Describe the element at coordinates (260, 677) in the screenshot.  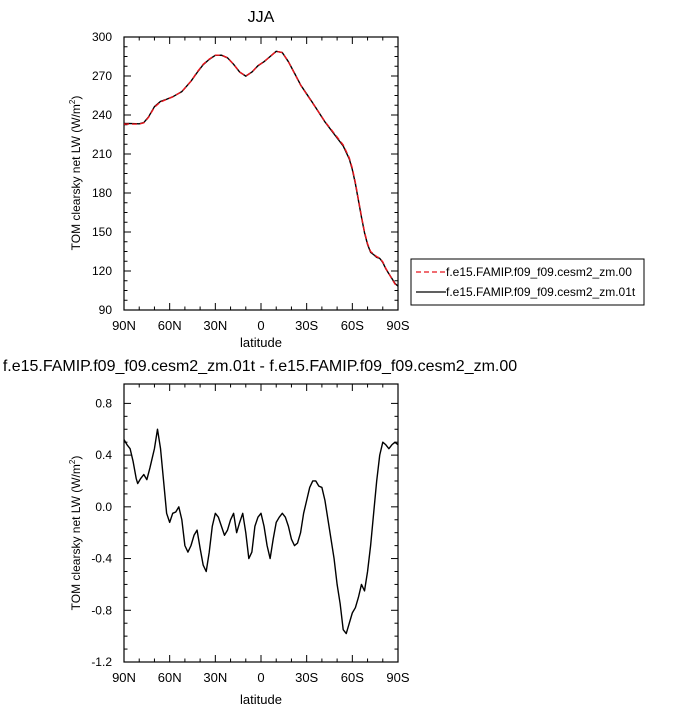
I see `bottom-x-tick-label: 0` at that location.